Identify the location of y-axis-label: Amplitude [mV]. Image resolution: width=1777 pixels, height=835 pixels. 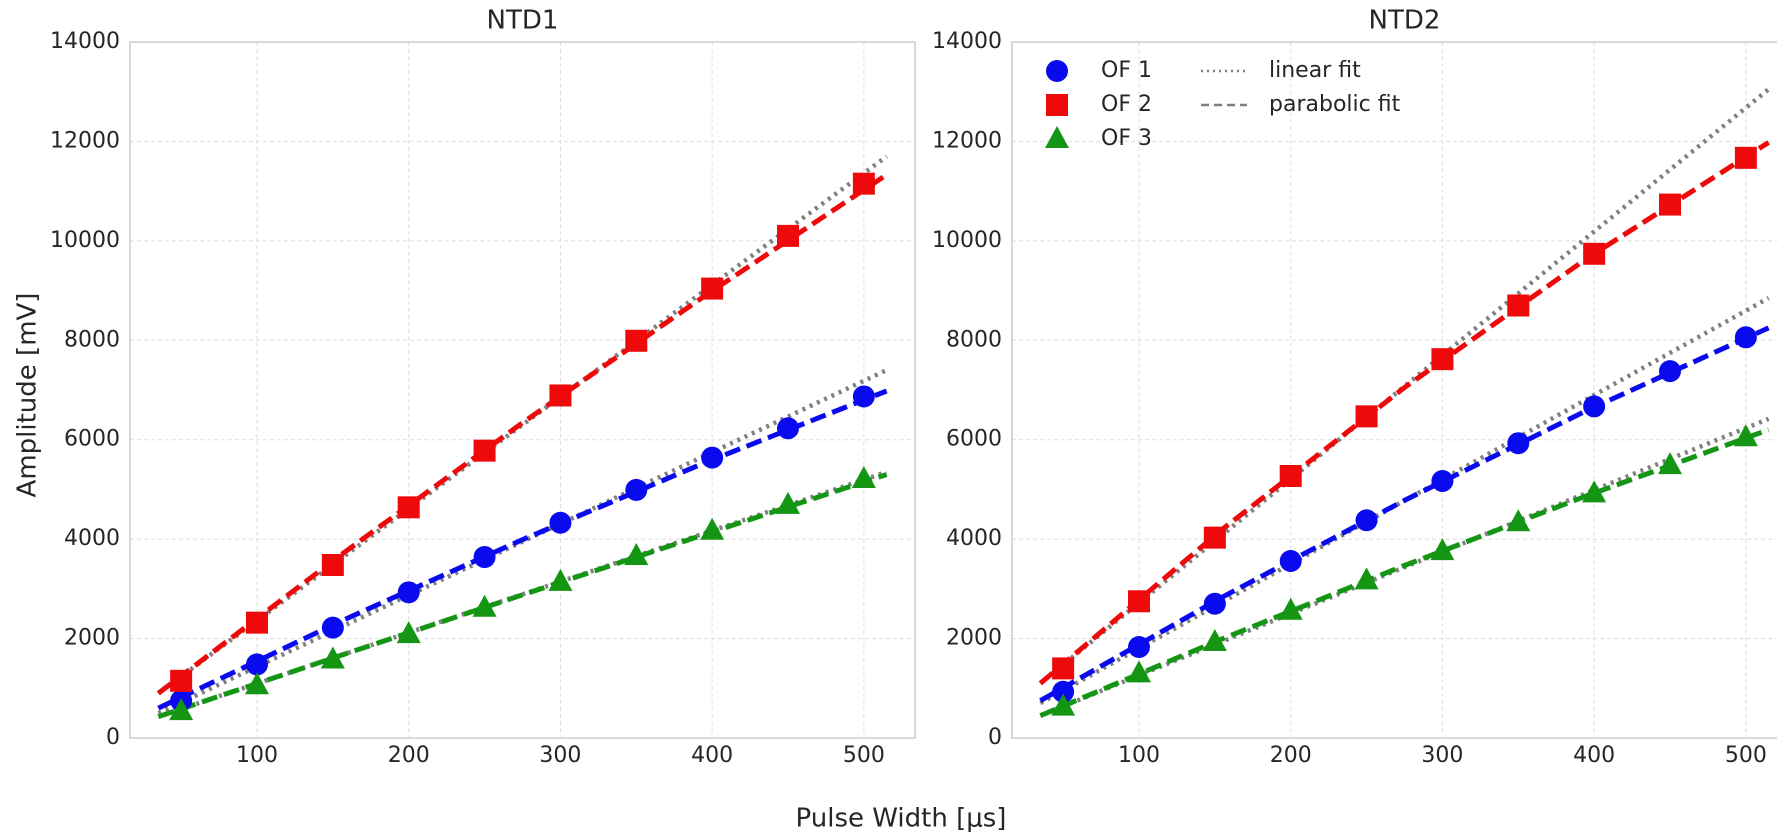
(28, 395).